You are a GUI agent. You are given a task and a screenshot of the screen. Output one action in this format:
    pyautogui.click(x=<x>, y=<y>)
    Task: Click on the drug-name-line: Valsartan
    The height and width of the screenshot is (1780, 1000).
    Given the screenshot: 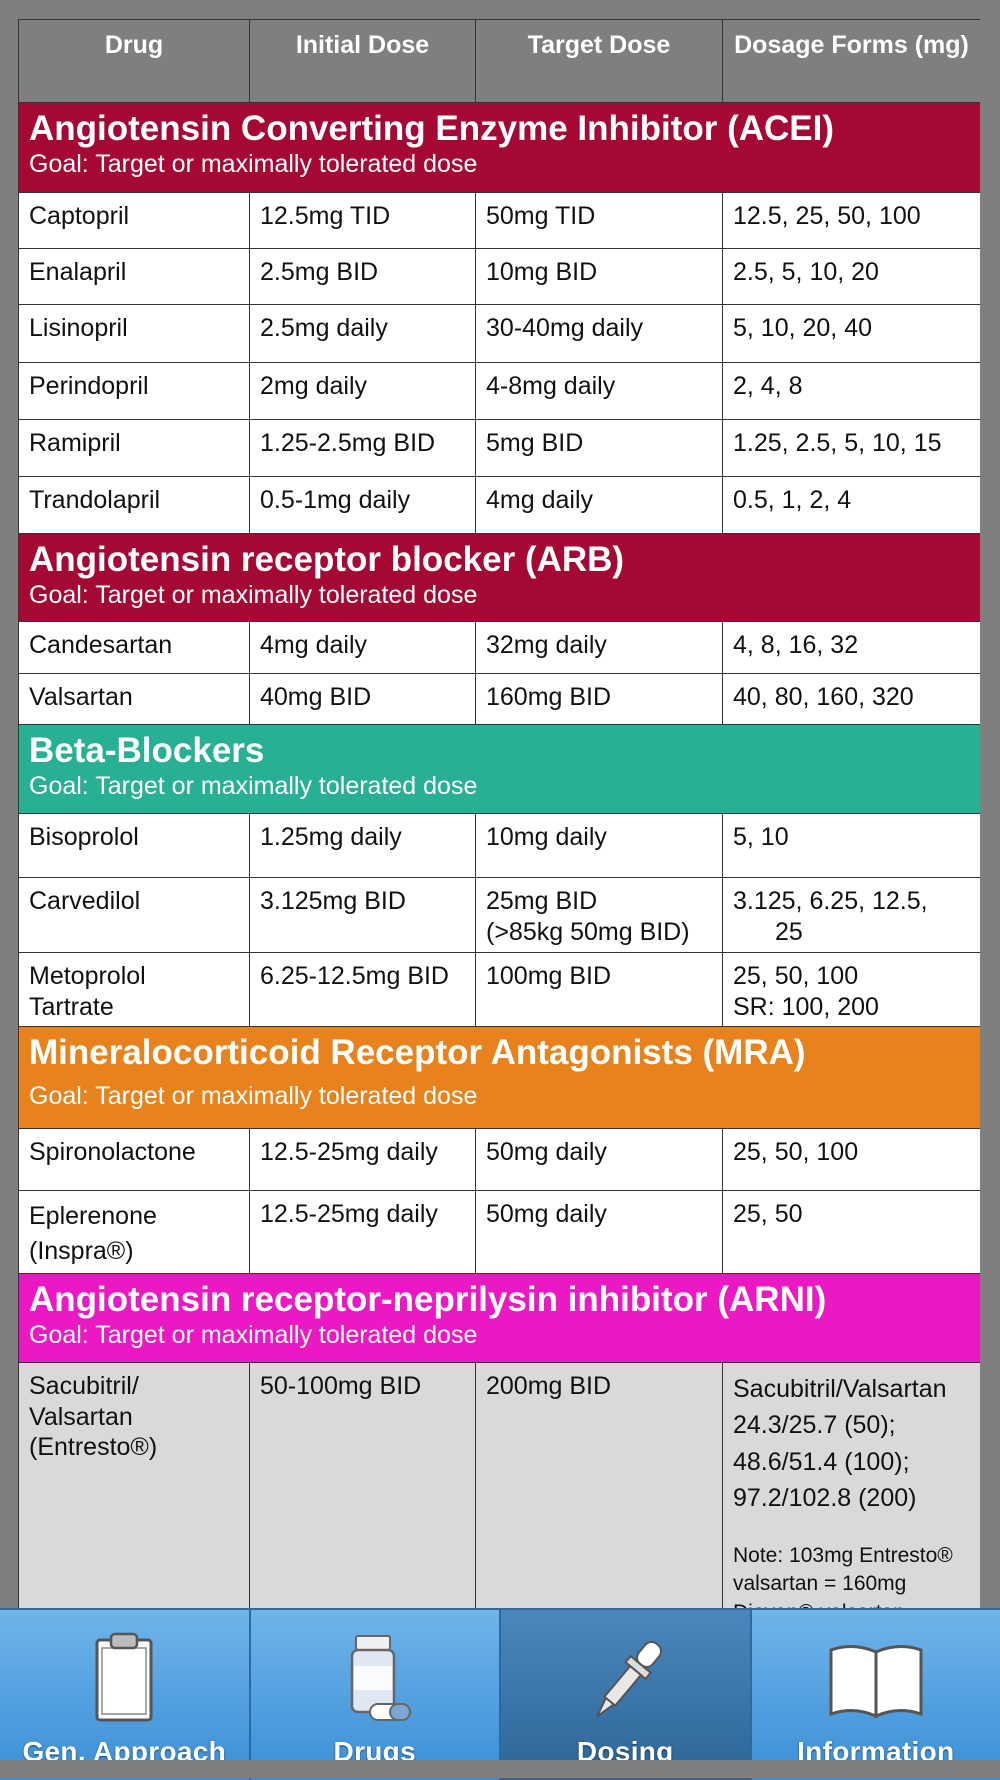 What is the action you would take?
    pyautogui.click(x=134, y=1417)
    